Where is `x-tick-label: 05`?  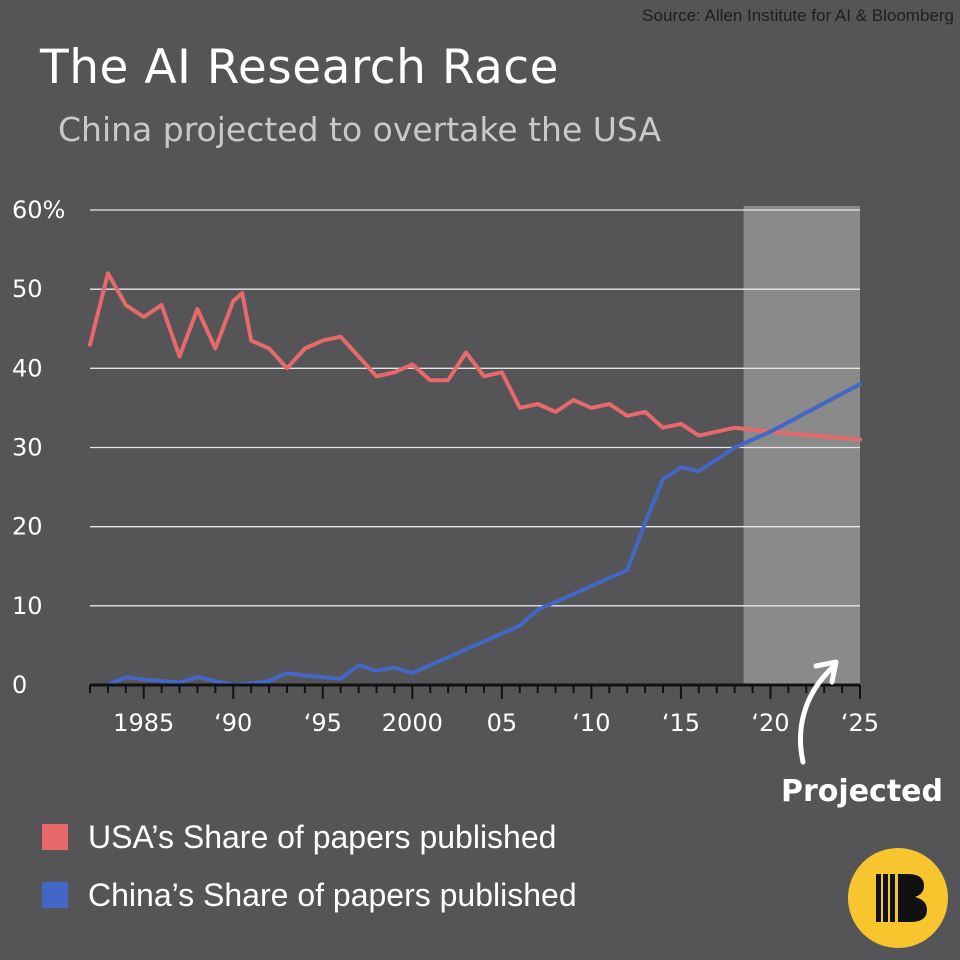
x-tick-label: 05 is located at coordinates (502, 723).